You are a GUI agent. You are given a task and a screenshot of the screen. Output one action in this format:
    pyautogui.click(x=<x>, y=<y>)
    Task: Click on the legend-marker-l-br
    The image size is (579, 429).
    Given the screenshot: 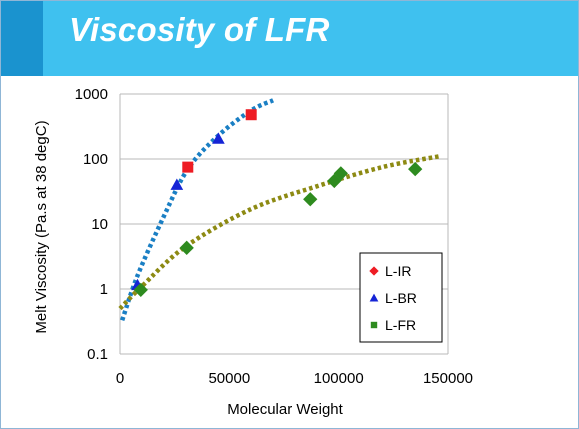 What is the action you would take?
    pyautogui.click(x=374, y=297)
    